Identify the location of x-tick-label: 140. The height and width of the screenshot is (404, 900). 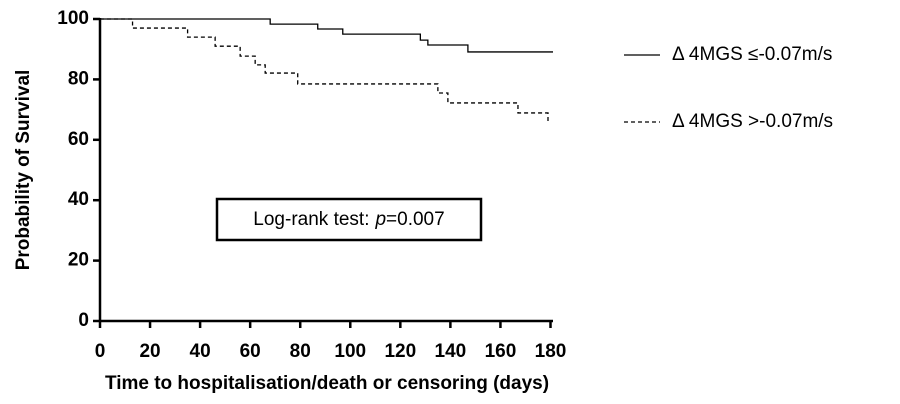
(451, 351).